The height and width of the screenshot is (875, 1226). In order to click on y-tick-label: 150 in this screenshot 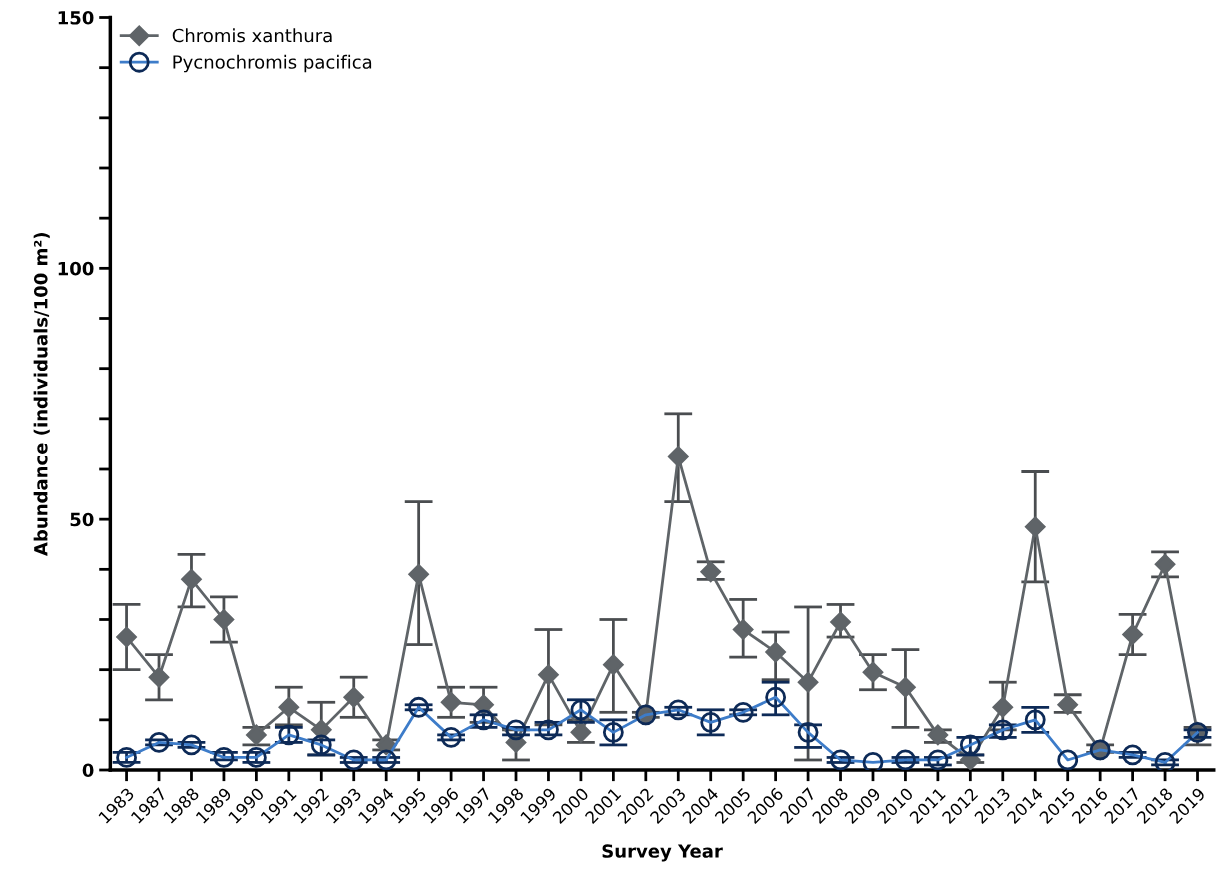, I will do `click(76, 17)`.